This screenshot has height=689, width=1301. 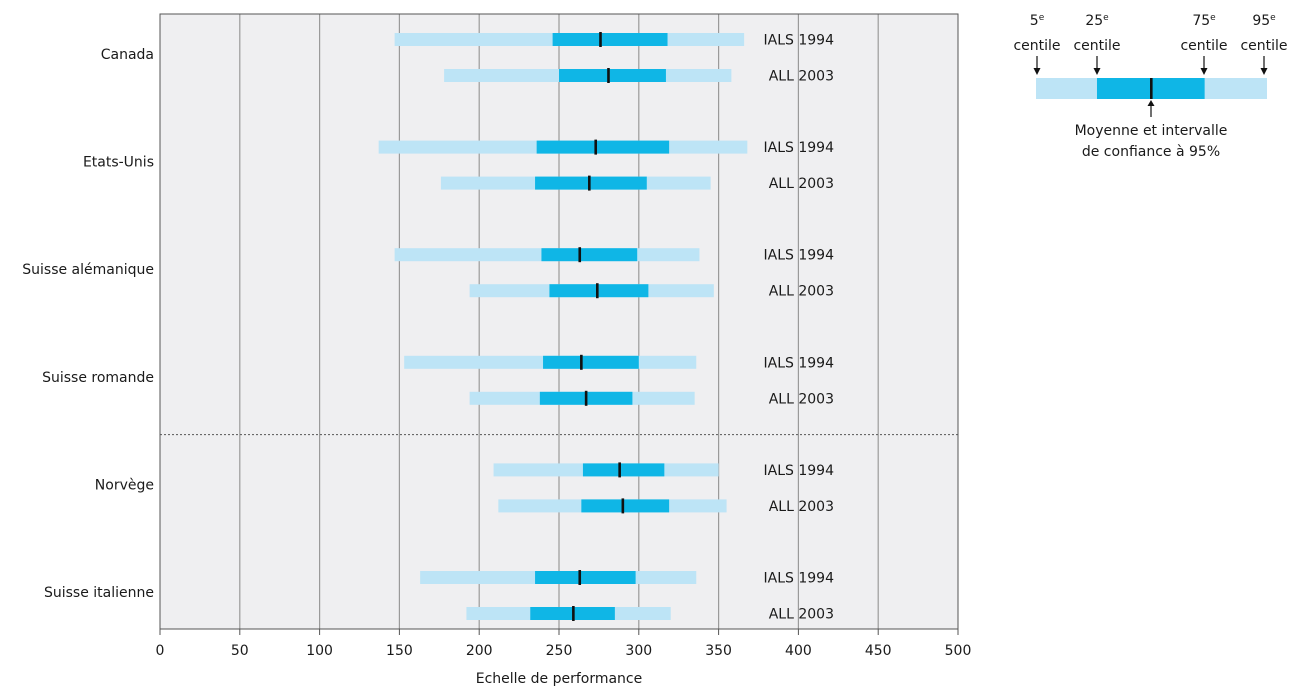 I want to click on x-tick-label: 350, so click(x=718, y=651).